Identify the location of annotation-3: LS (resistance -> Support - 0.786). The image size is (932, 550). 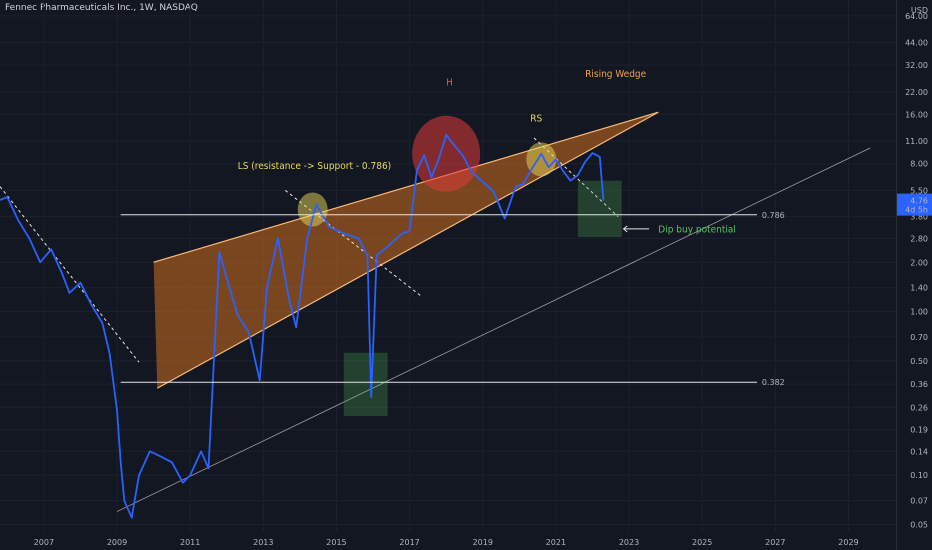
(315, 166).